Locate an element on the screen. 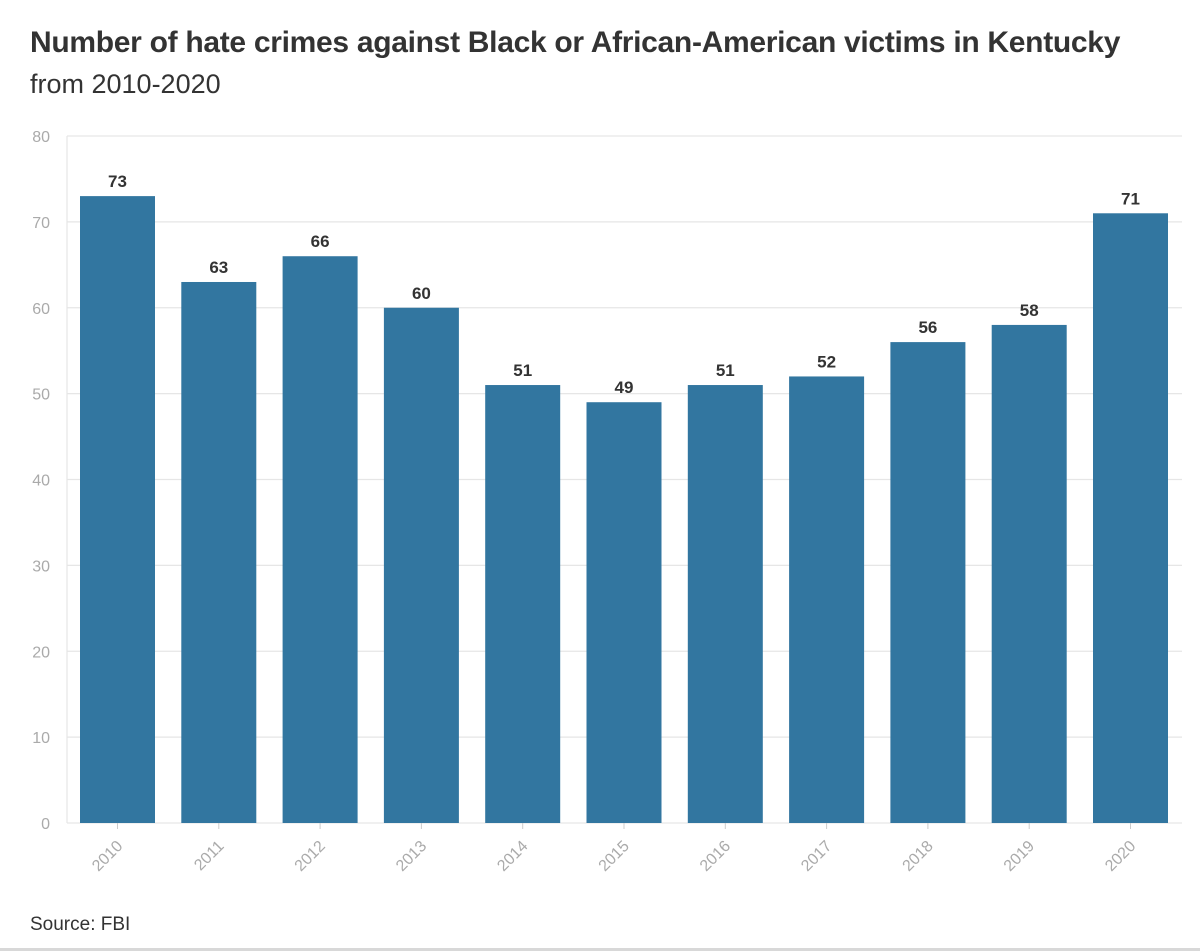  bar-2020 is located at coordinates (1130, 518).